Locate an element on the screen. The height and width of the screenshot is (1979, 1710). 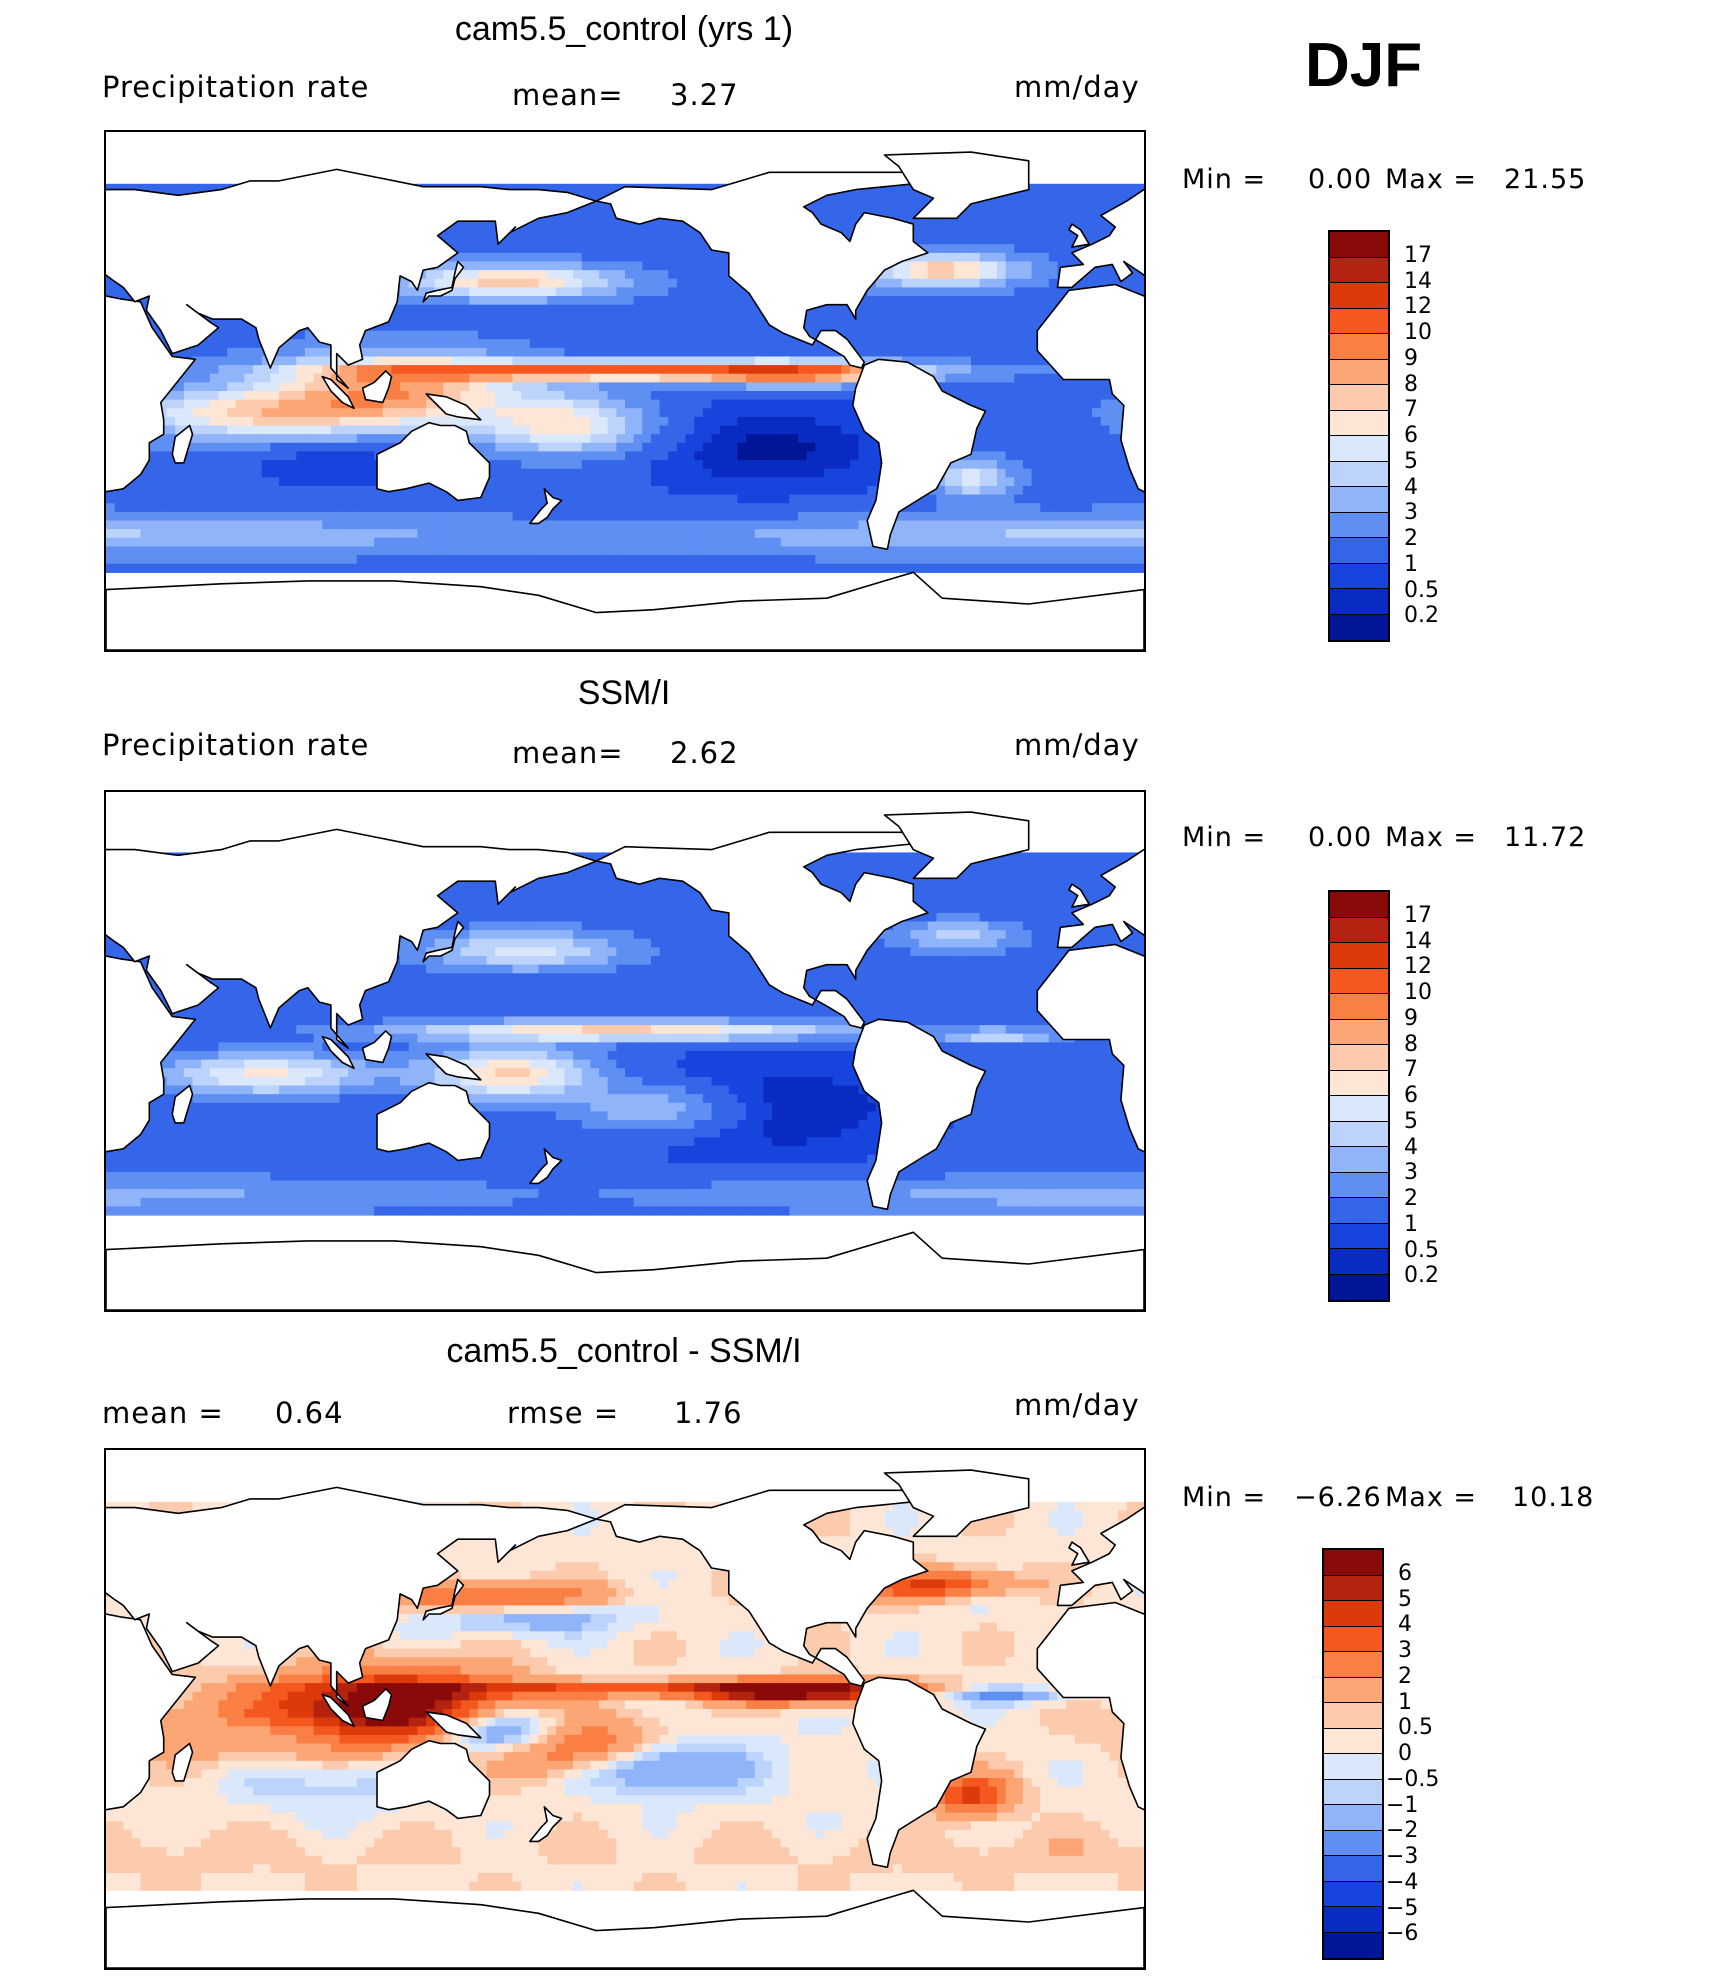
colorbar-tick-label: 0.5 is located at coordinates (1415, 1728).